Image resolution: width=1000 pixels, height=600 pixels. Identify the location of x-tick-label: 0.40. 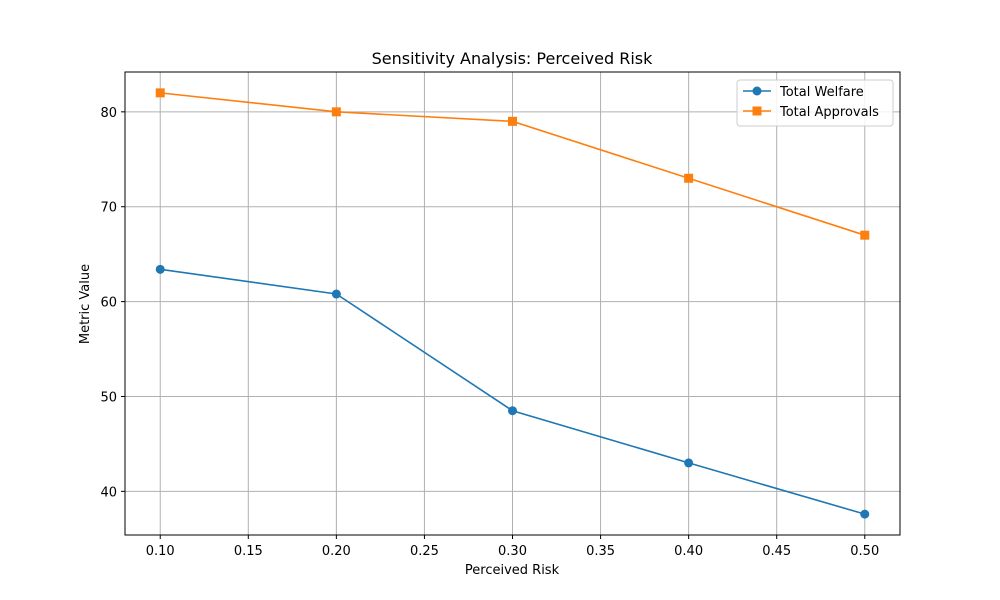
(688, 551).